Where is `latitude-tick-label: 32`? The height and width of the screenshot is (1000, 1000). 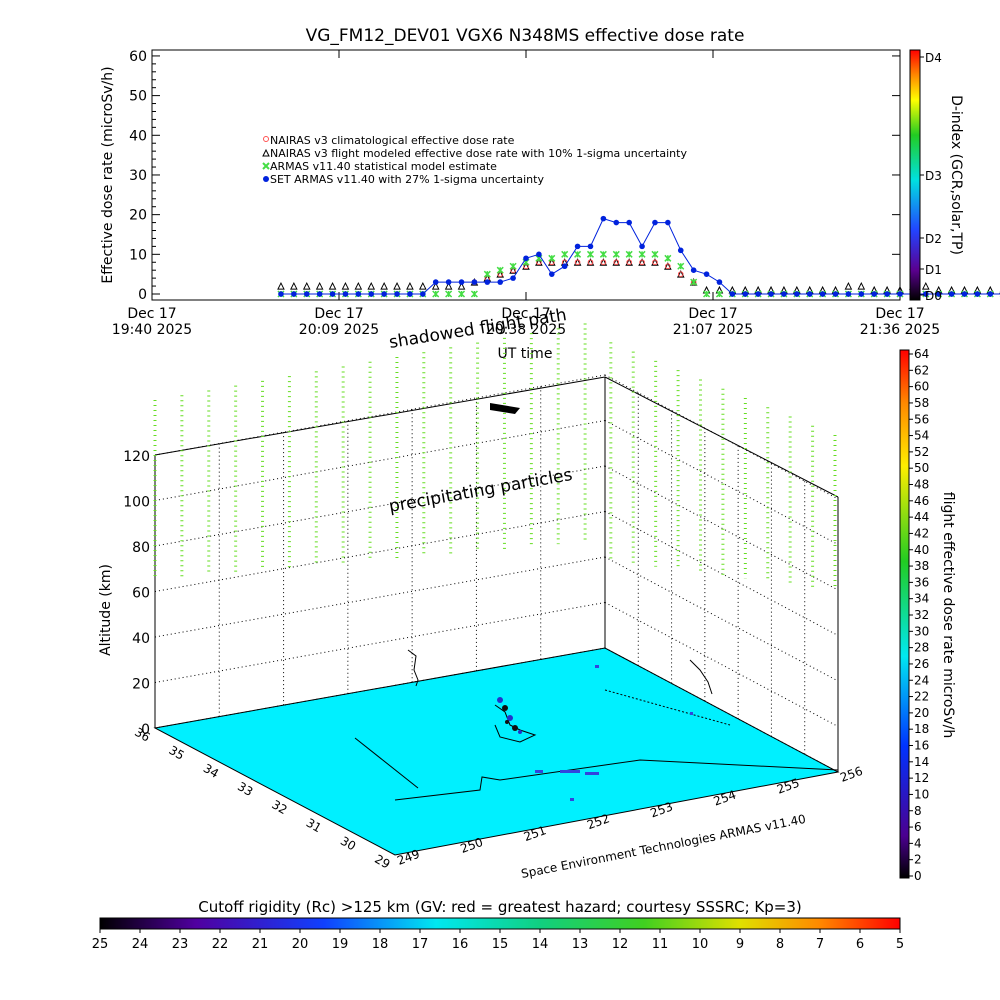 latitude-tick-label: 32 is located at coordinates (279, 807).